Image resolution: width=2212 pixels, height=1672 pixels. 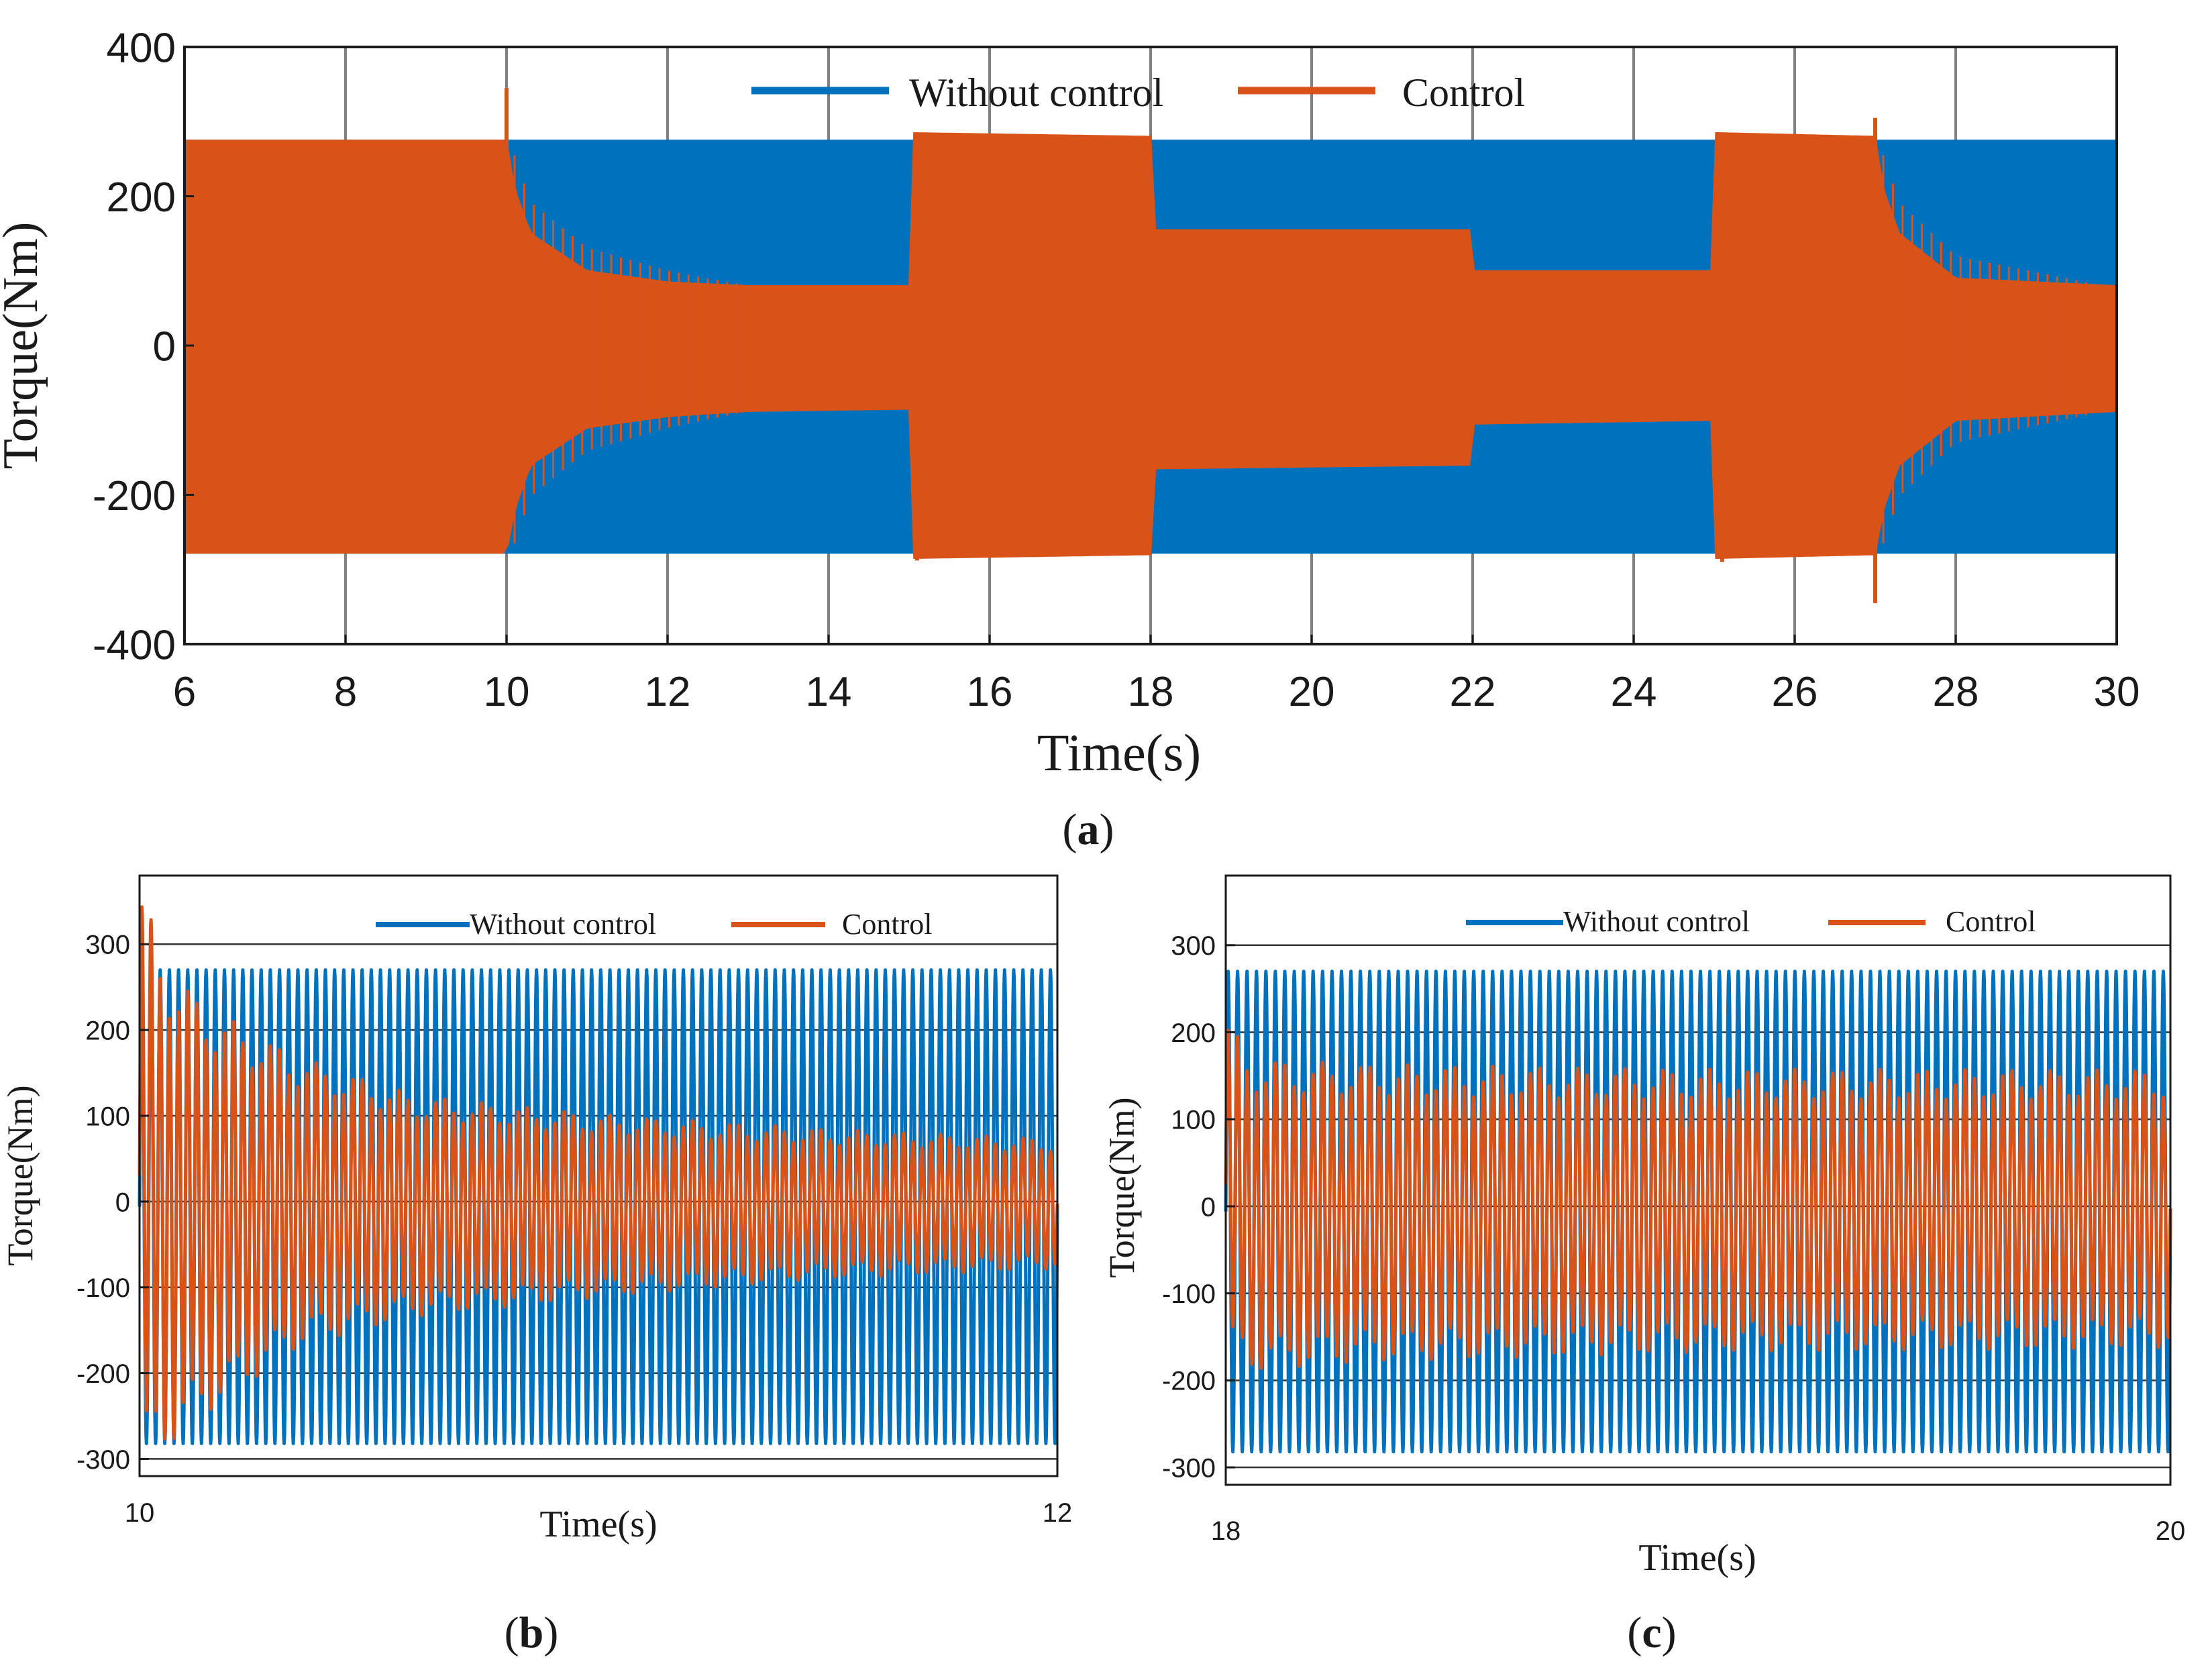 I want to click on panel-b-caption: (b), so click(x=532, y=1632).